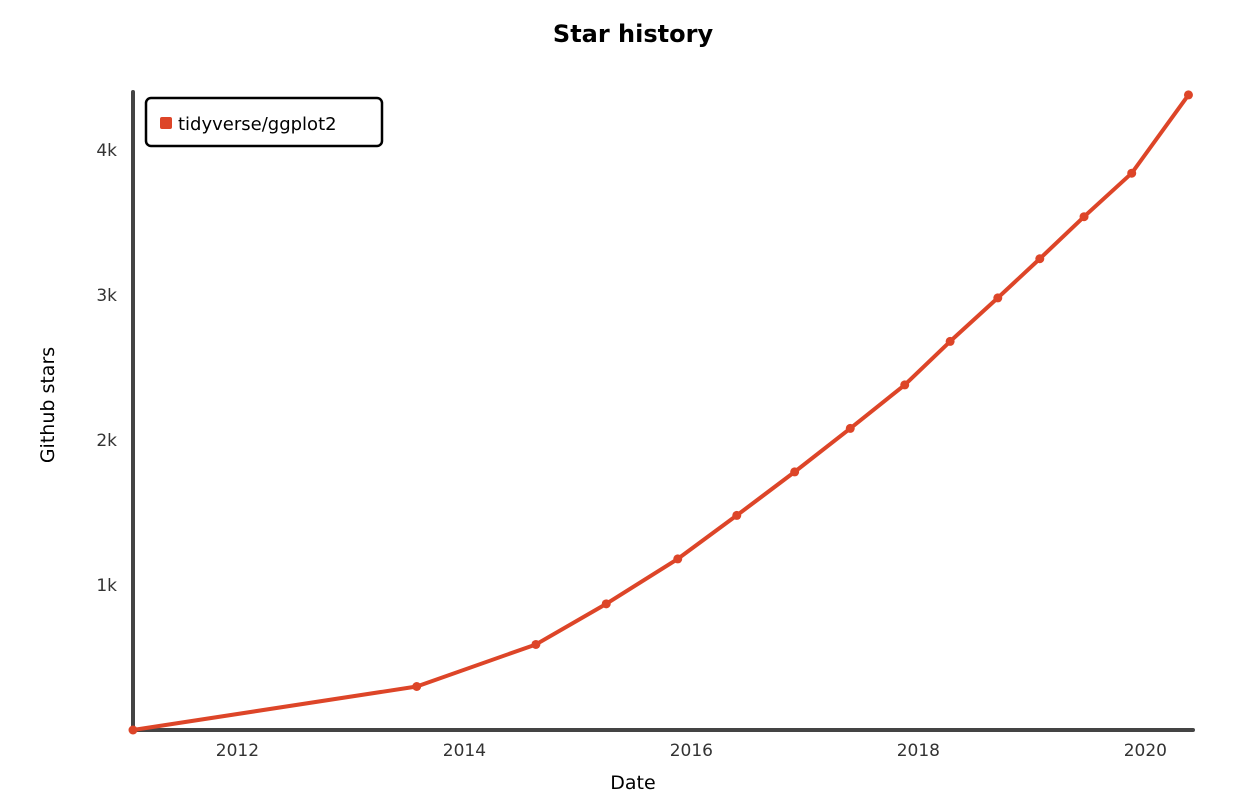 The height and width of the screenshot is (808, 1256). Describe the element at coordinates (633, 34) in the screenshot. I see `chart-title: Star history` at that location.